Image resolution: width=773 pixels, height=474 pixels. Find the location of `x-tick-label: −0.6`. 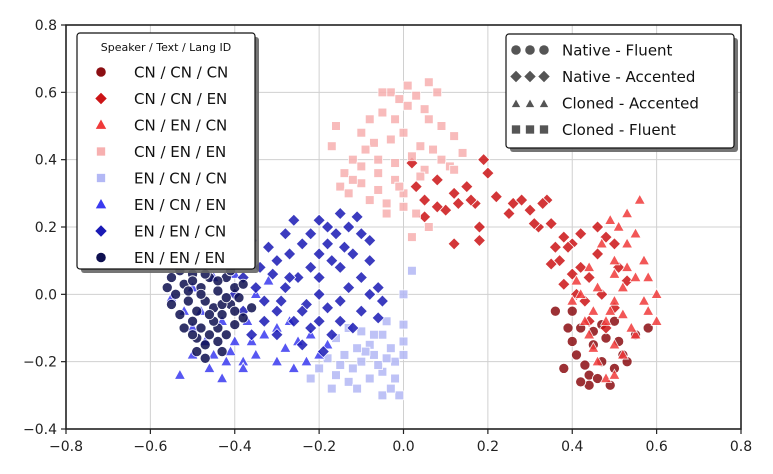

x-tick-label: −0.6 is located at coordinates (150, 447).